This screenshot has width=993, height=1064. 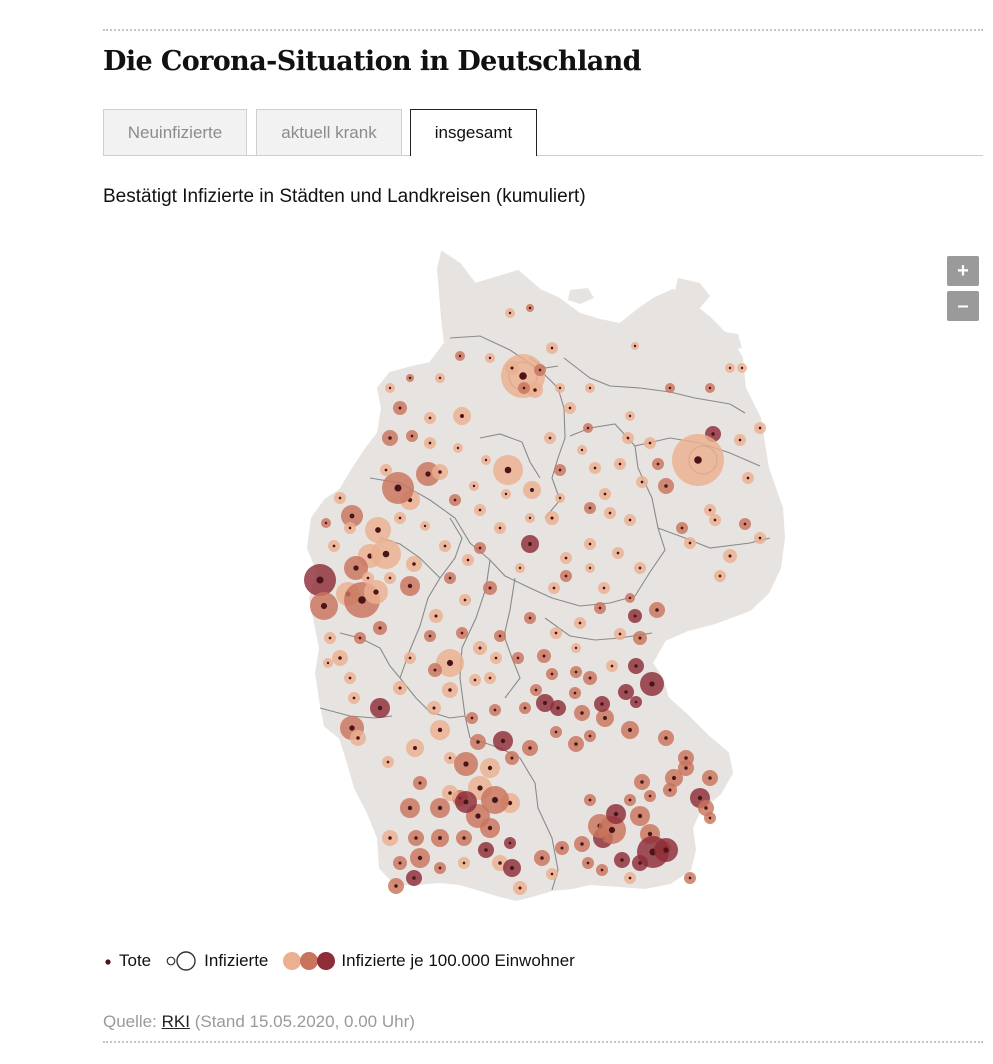 What do you see at coordinates (175, 132) in the screenshot?
I see `tab-neuinfizierte: Neuinfizierte` at bounding box center [175, 132].